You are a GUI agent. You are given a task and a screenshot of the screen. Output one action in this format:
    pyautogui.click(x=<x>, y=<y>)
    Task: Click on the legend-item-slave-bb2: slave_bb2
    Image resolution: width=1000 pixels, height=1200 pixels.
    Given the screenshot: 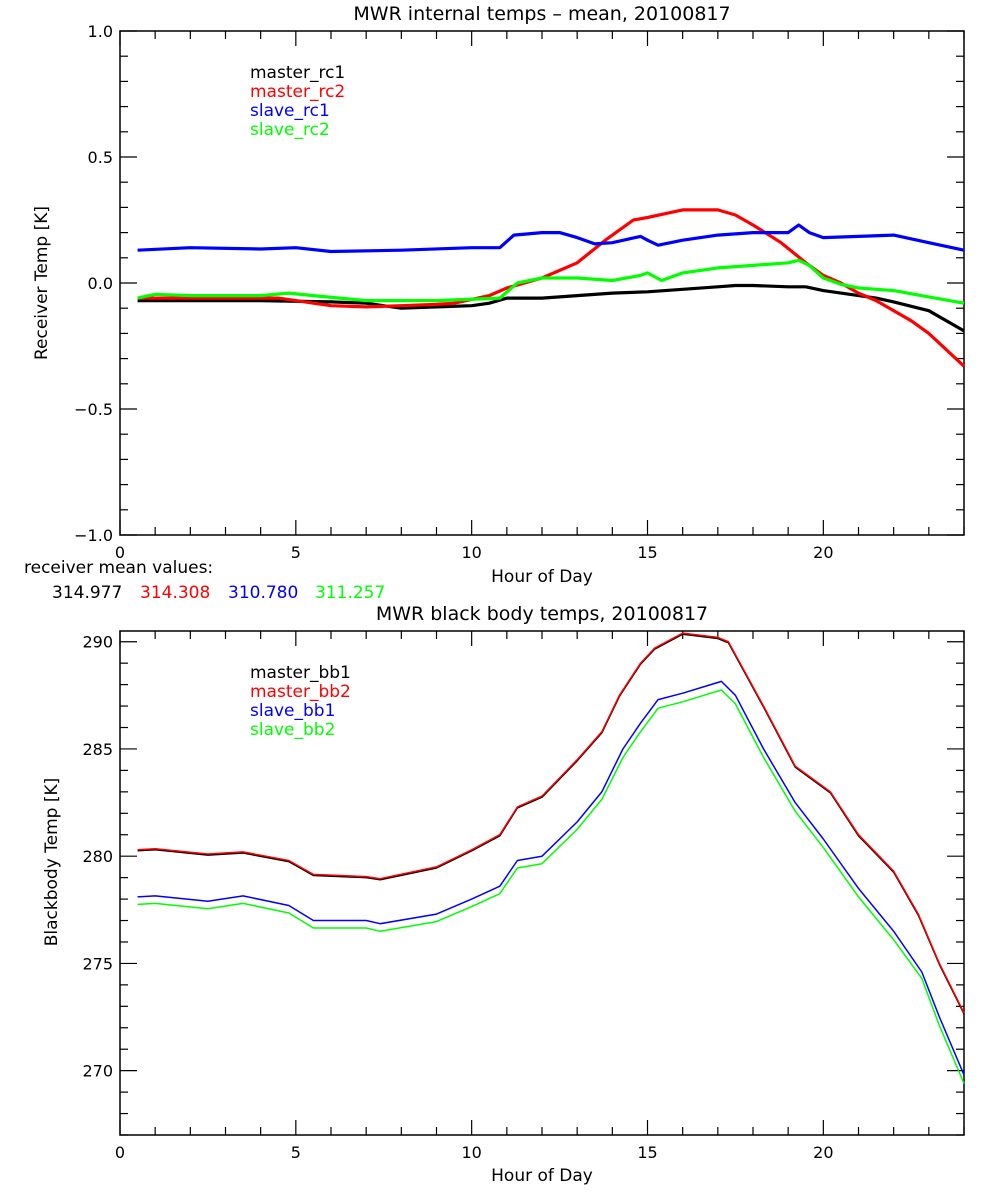 What is the action you would take?
    pyautogui.click(x=292, y=730)
    